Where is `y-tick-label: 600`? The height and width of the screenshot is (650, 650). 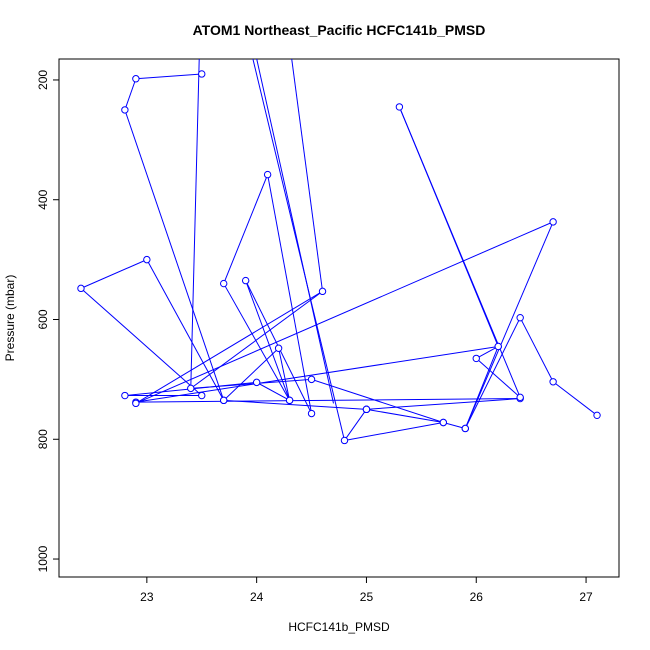 y-tick-label: 600 is located at coordinates (43, 319).